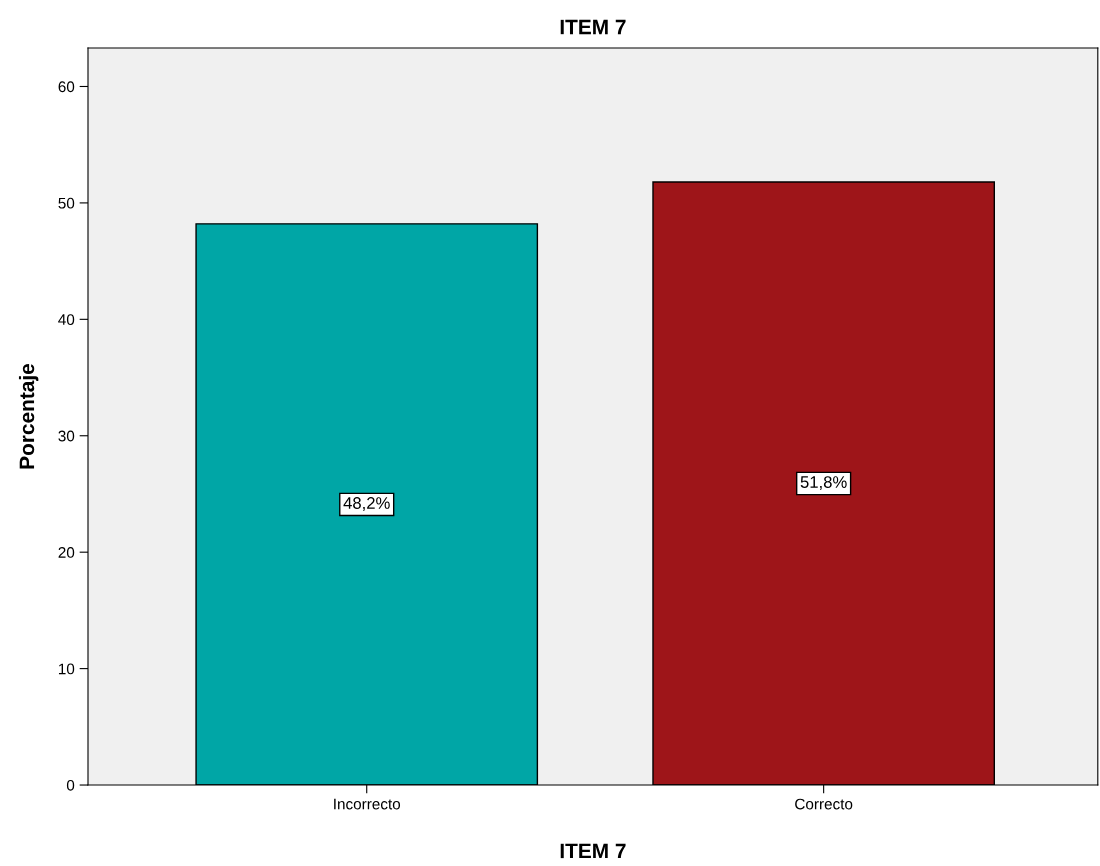 Image resolution: width=1100 pixels, height=866 pixels. I want to click on data-label: 51,8%, so click(823, 483).